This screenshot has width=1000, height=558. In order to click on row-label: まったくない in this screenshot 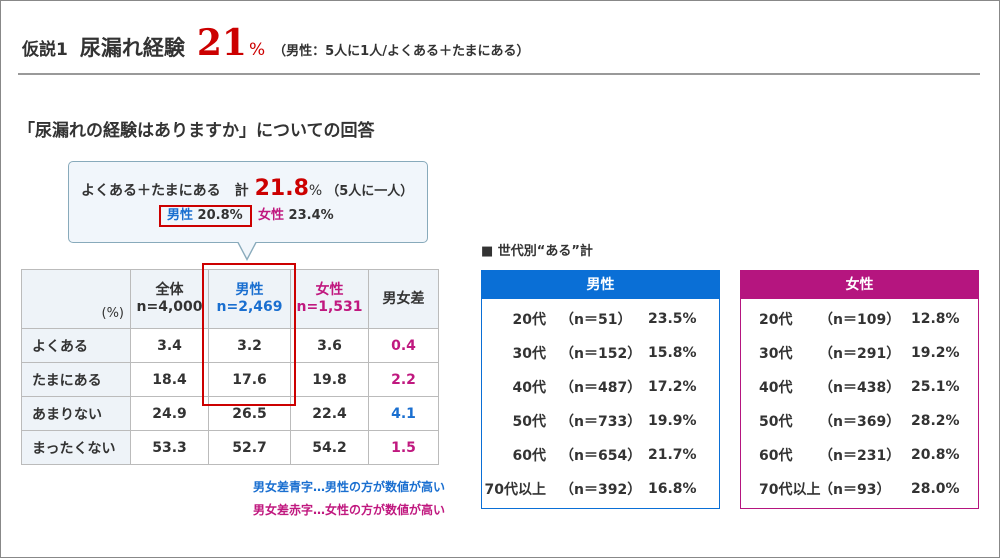, I will do `click(76, 447)`.